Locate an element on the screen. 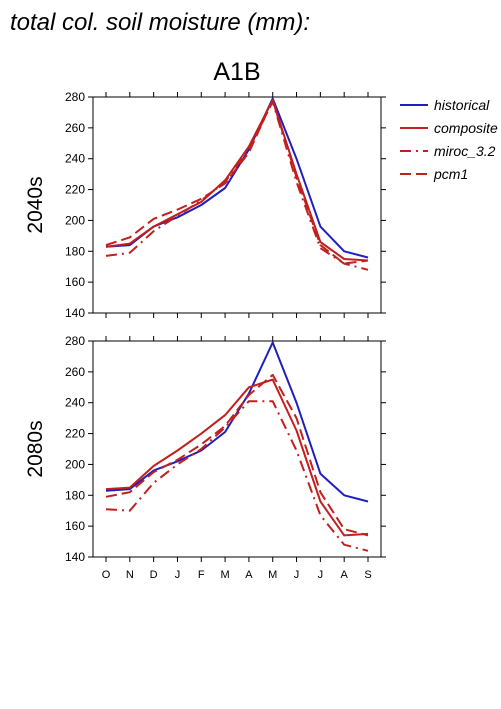 Image resolution: width=501 pixels, height=709 pixels. legend-item-pcm1: pcm1 is located at coordinates (434, 174).